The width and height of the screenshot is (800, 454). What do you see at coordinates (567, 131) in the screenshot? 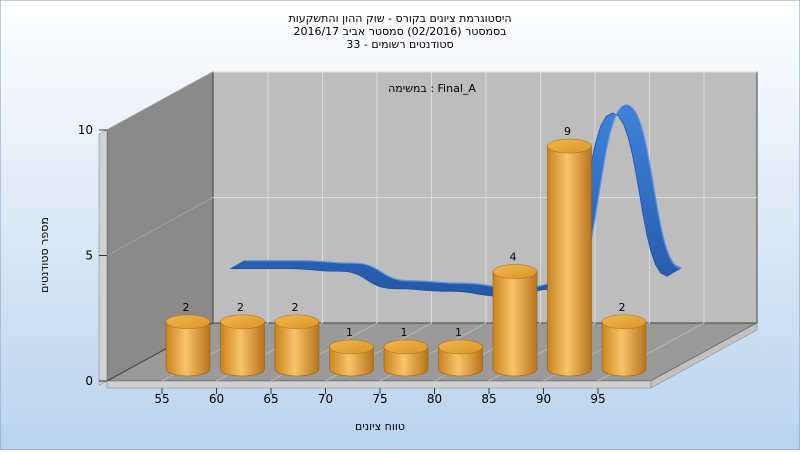
I see `bar-value-label: 9` at bounding box center [567, 131].